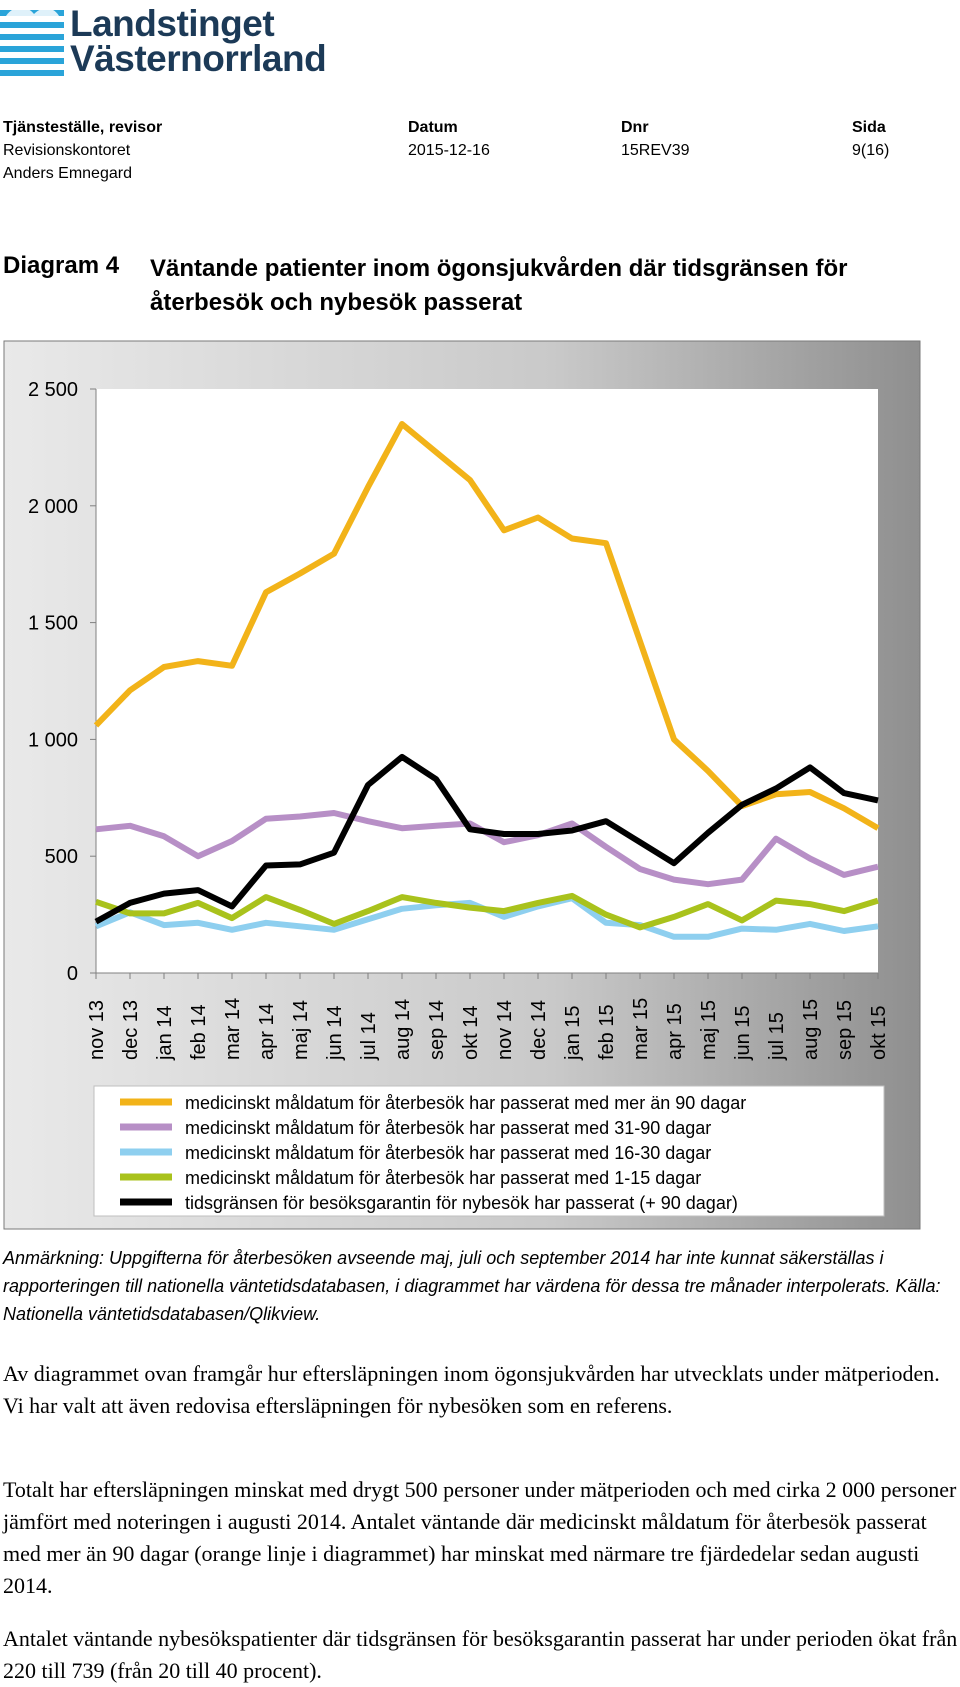  What do you see at coordinates (369, 1036) in the screenshot?
I see `x-tick-label: jul 14` at bounding box center [369, 1036].